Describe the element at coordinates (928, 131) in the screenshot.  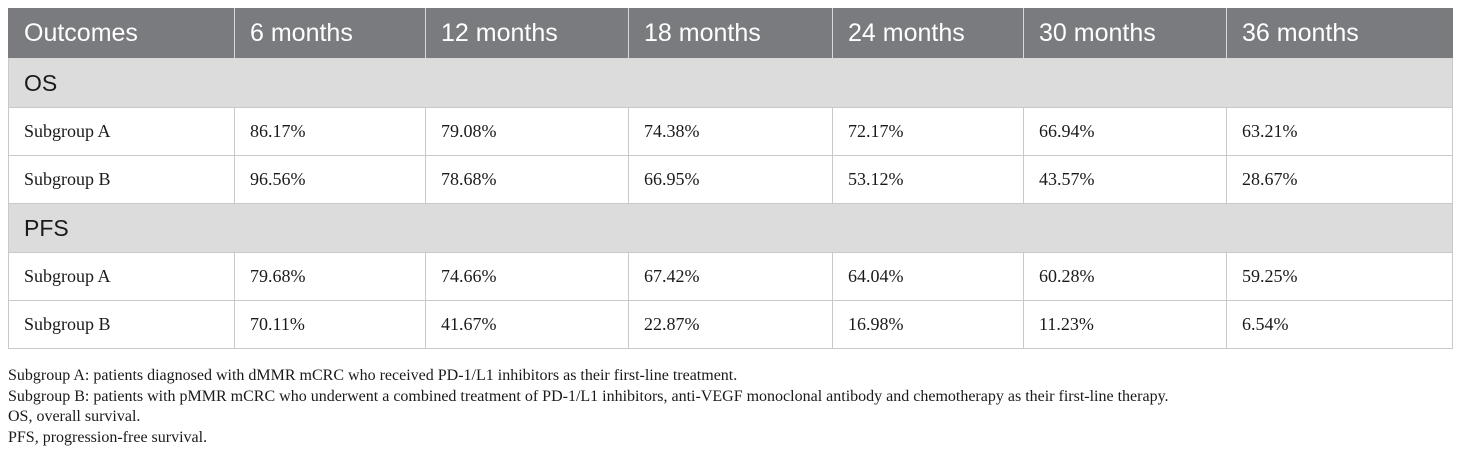
I see `table-cell: 72.17%` at that location.